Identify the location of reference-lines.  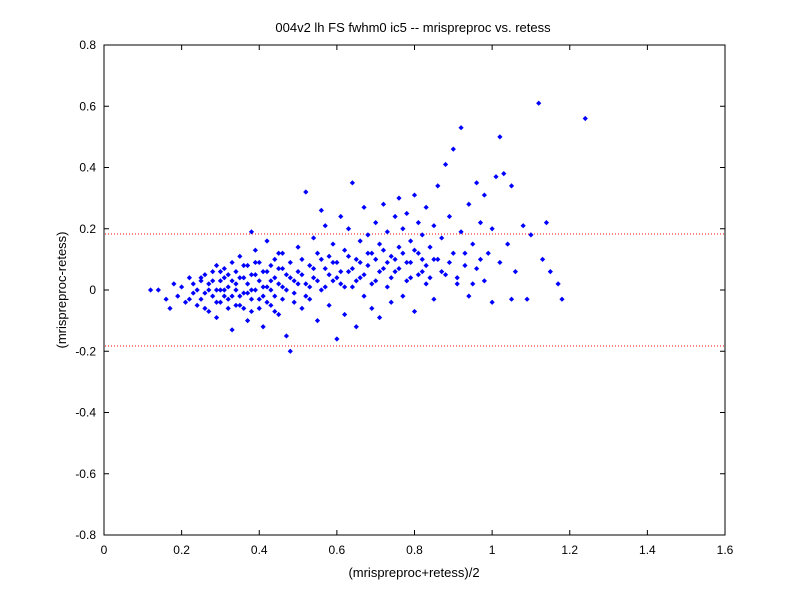
(414, 290).